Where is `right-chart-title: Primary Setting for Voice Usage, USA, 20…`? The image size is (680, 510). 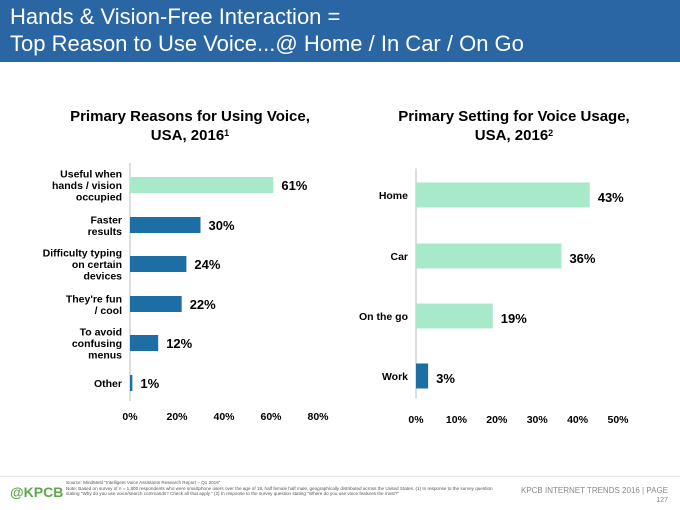 right-chart-title: Primary Setting for Voice Usage, USA, 20… is located at coordinates (514, 126).